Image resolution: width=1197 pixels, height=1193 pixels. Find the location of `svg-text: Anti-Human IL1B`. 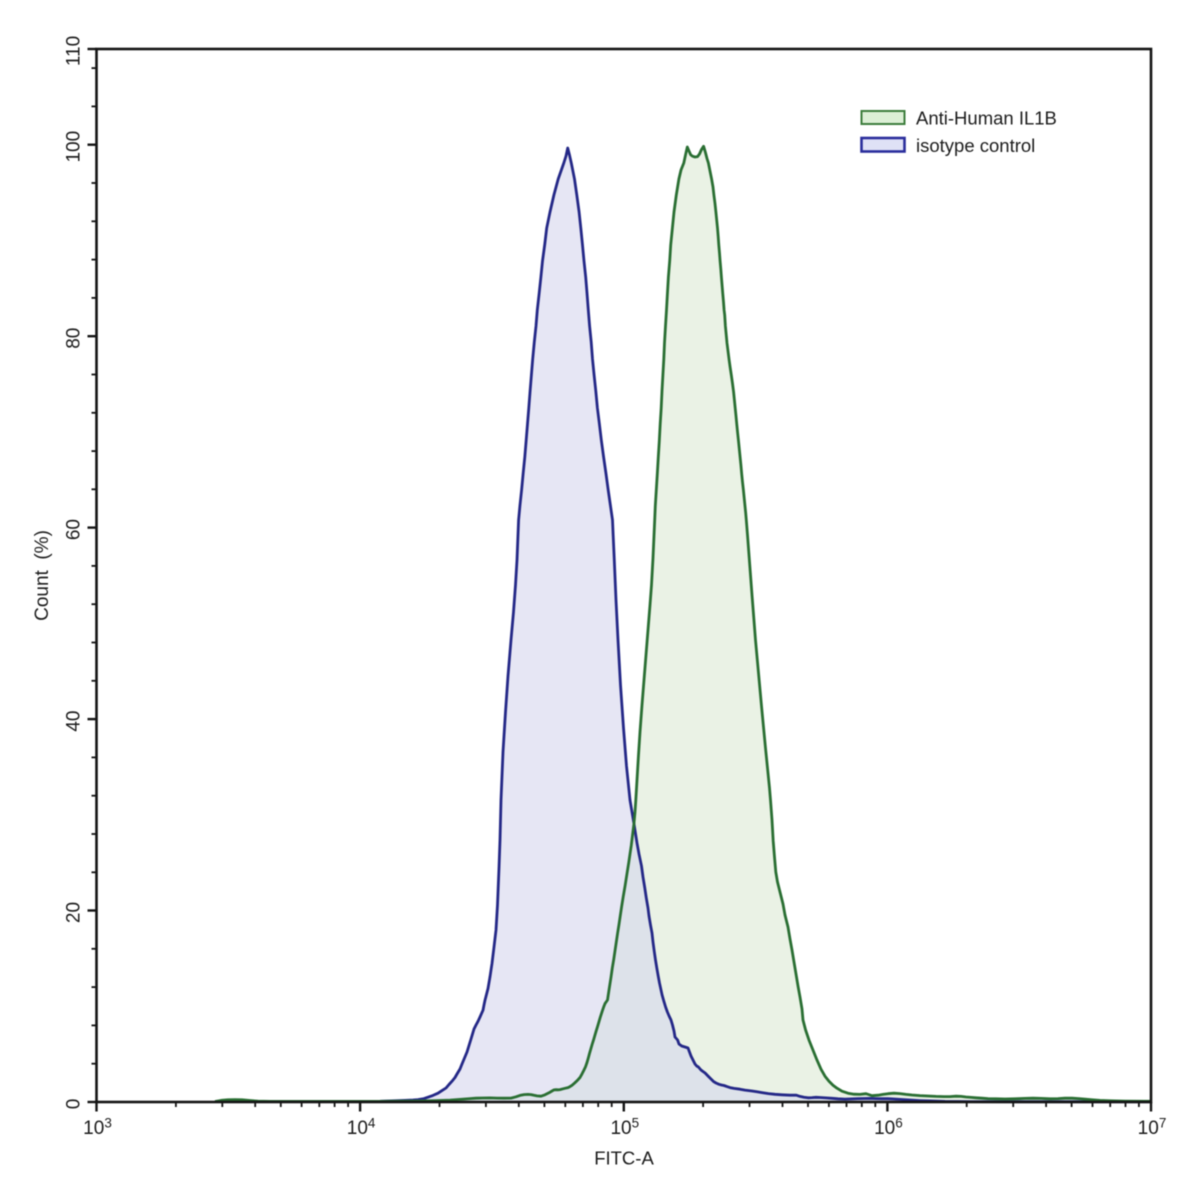

svg-text: Anti-Human IL1B is located at coordinates (986, 118).